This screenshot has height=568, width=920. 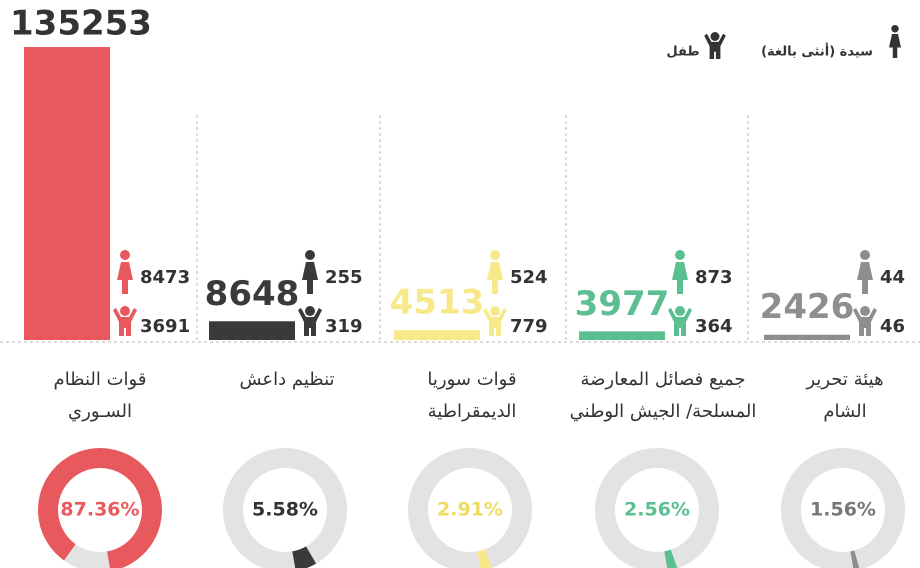 I want to click on children-count: 46, so click(x=892, y=326).